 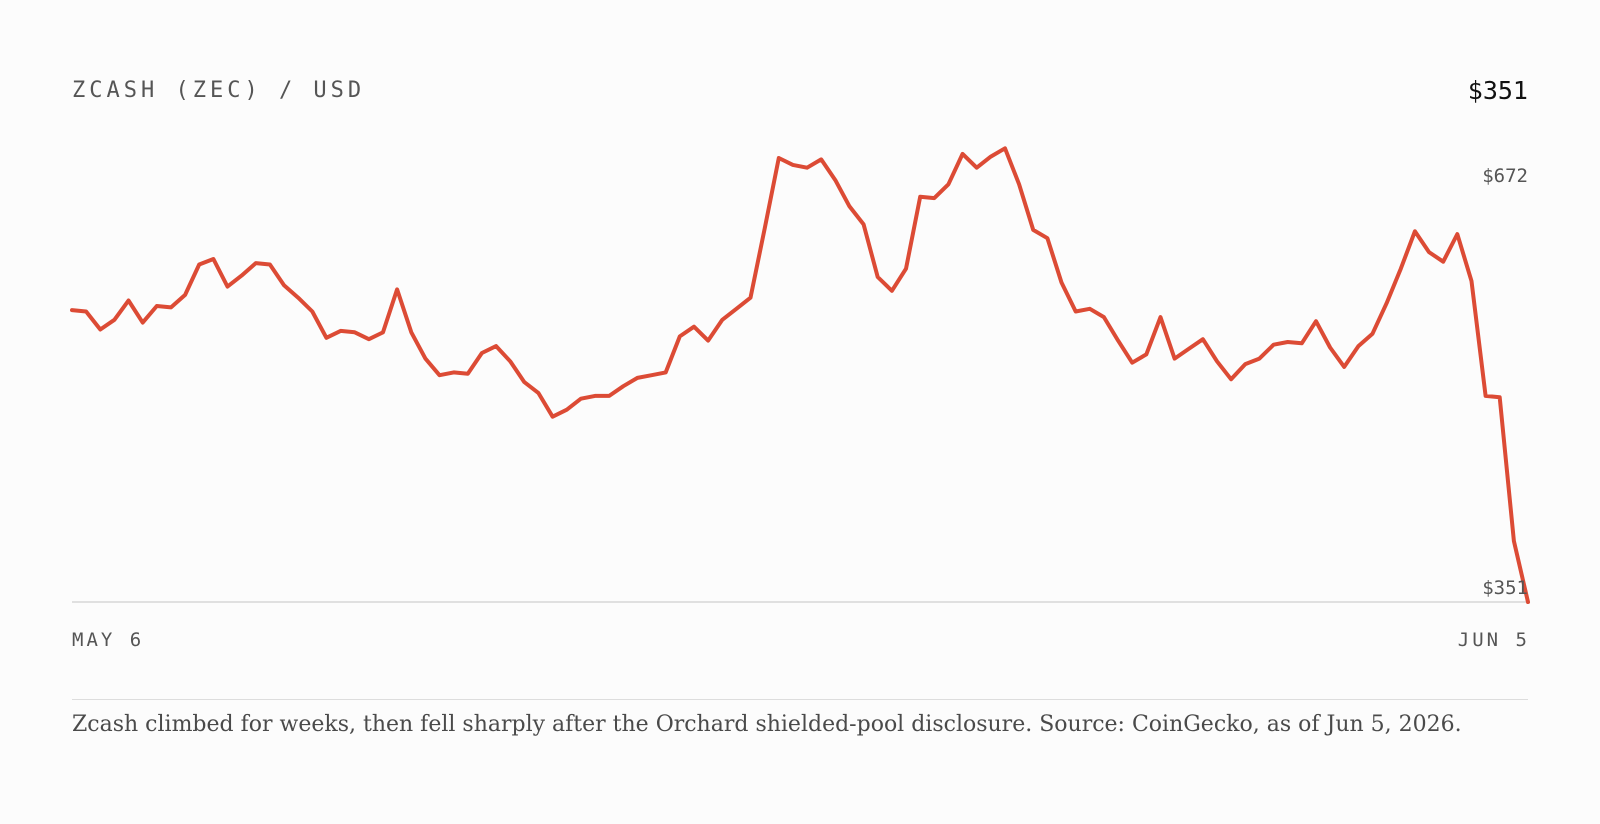 What do you see at coordinates (1497, 90) in the screenshot?
I see `current-price: $351` at bounding box center [1497, 90].